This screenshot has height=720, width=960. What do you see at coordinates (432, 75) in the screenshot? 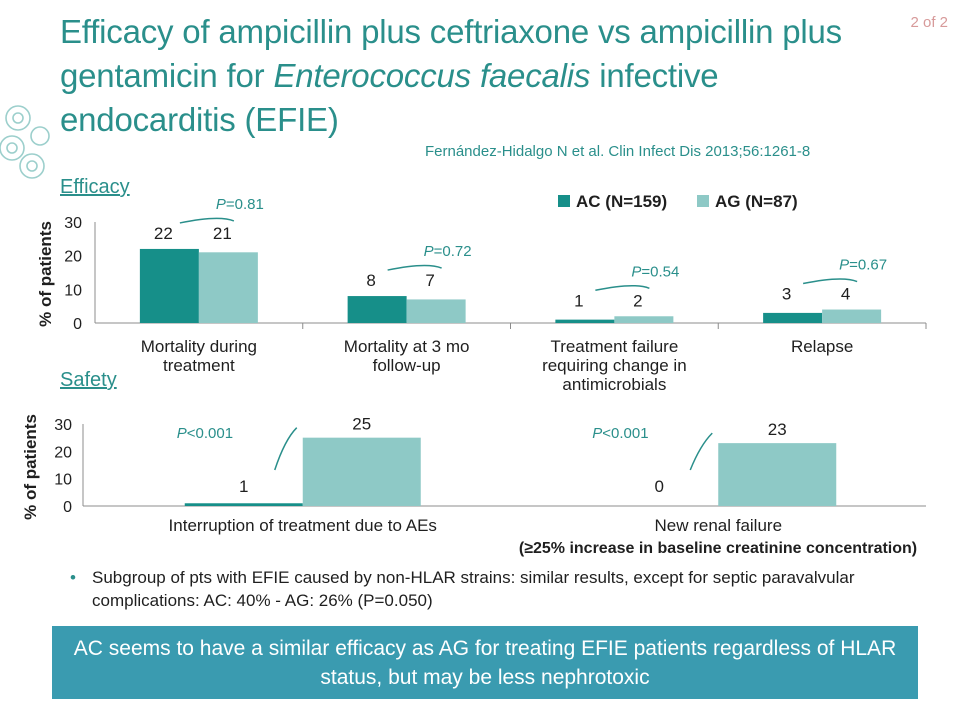
I see `title-italic-organism: Enterococcus faecalis` at bounding box center [432, 75].